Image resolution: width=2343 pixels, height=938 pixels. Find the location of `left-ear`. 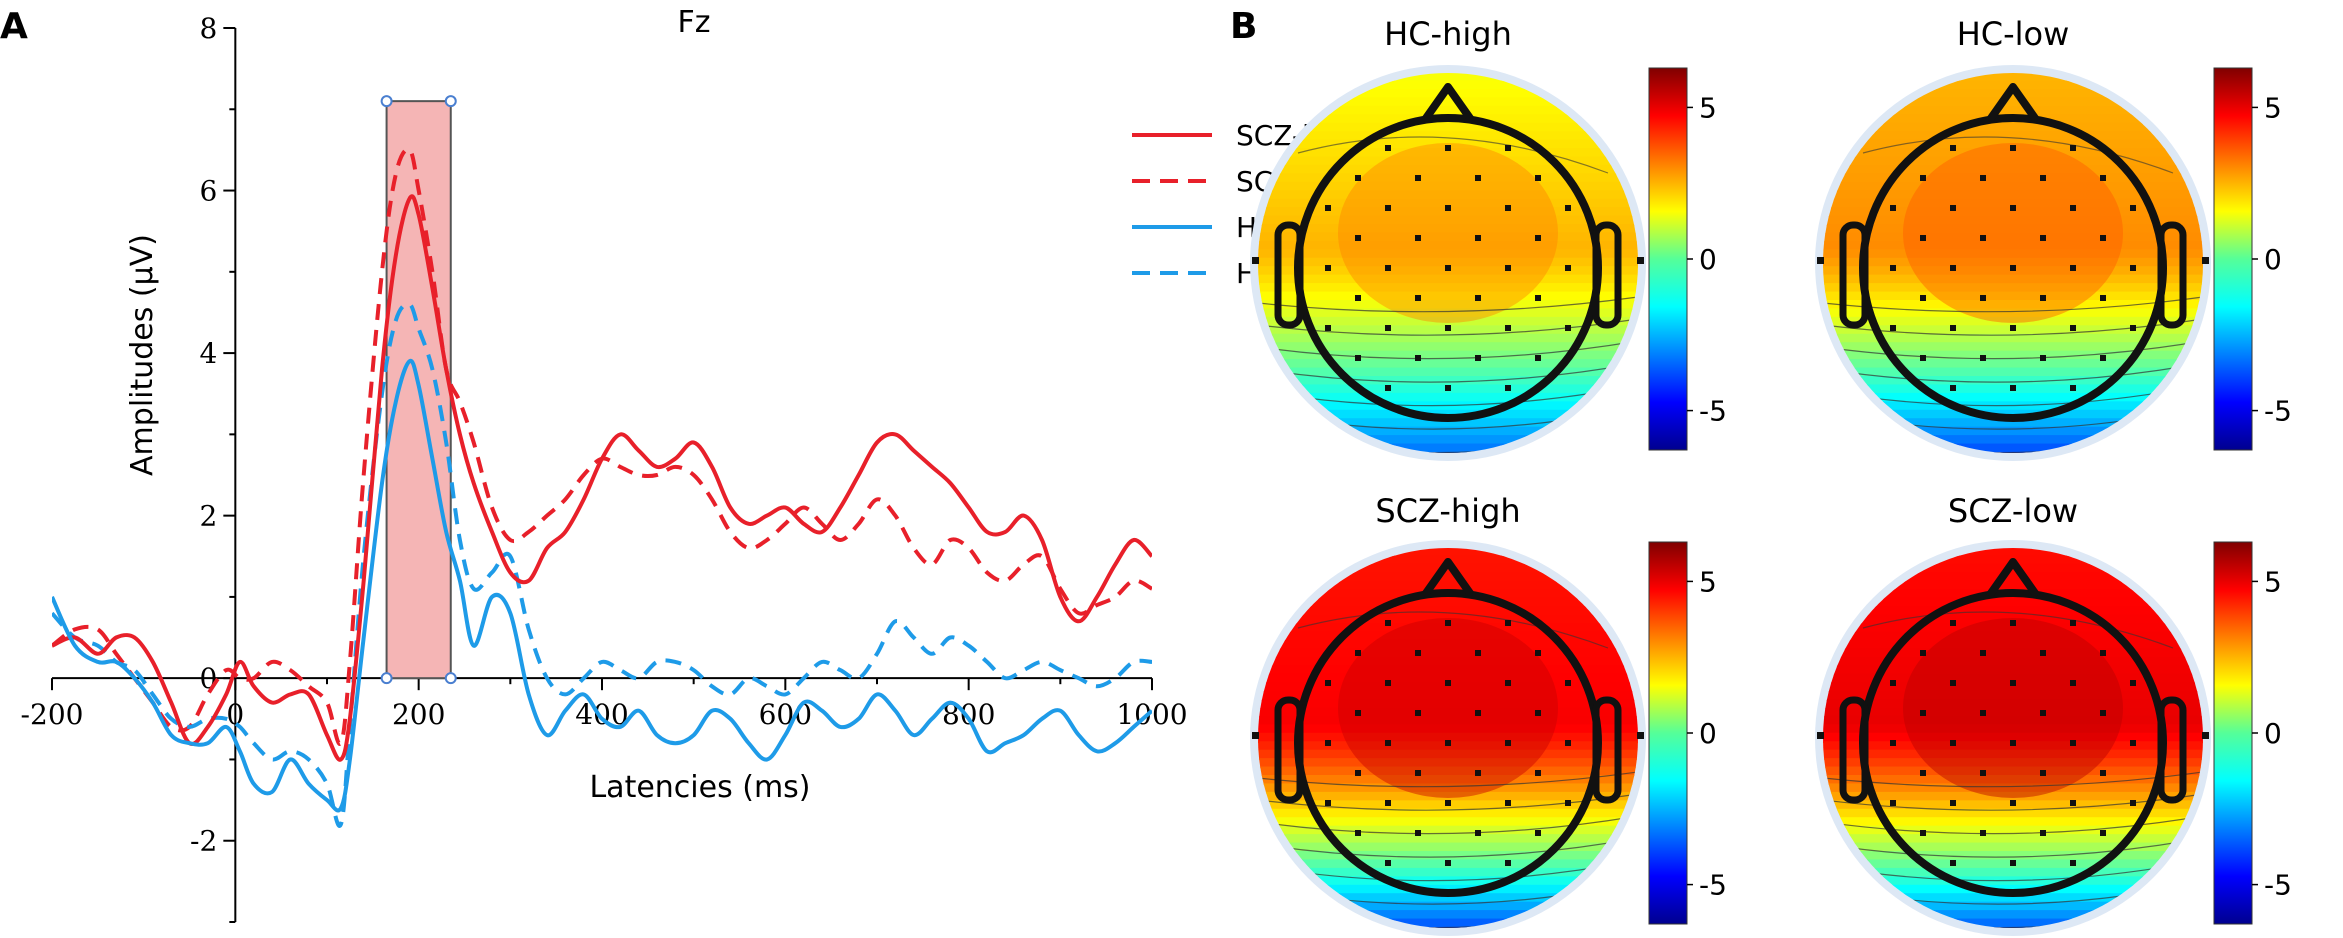

left-ear is located at coordinates (1289, 750).